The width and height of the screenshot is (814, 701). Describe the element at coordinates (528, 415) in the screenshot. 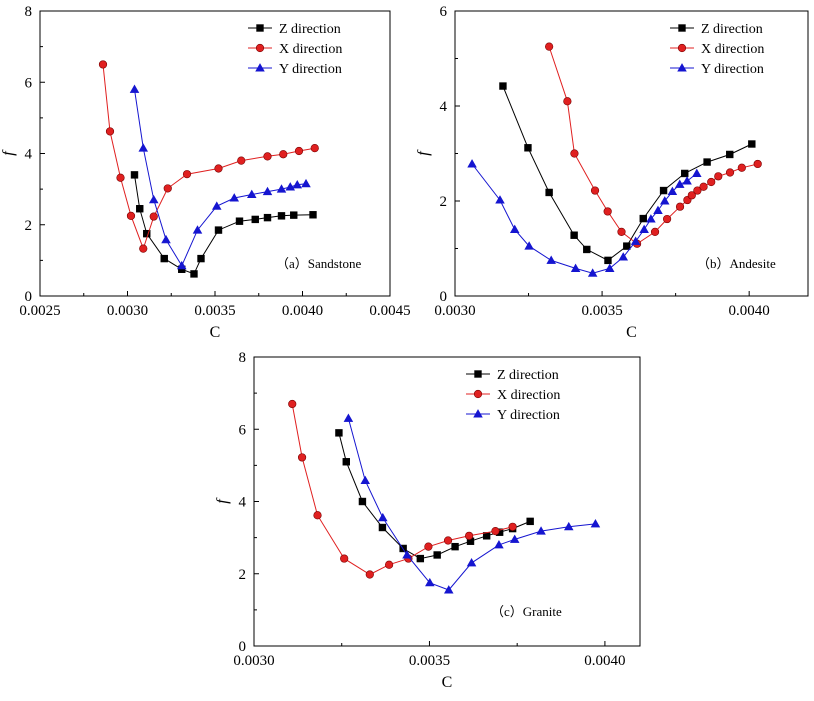

I see `legend-label: Y direction` at that location.